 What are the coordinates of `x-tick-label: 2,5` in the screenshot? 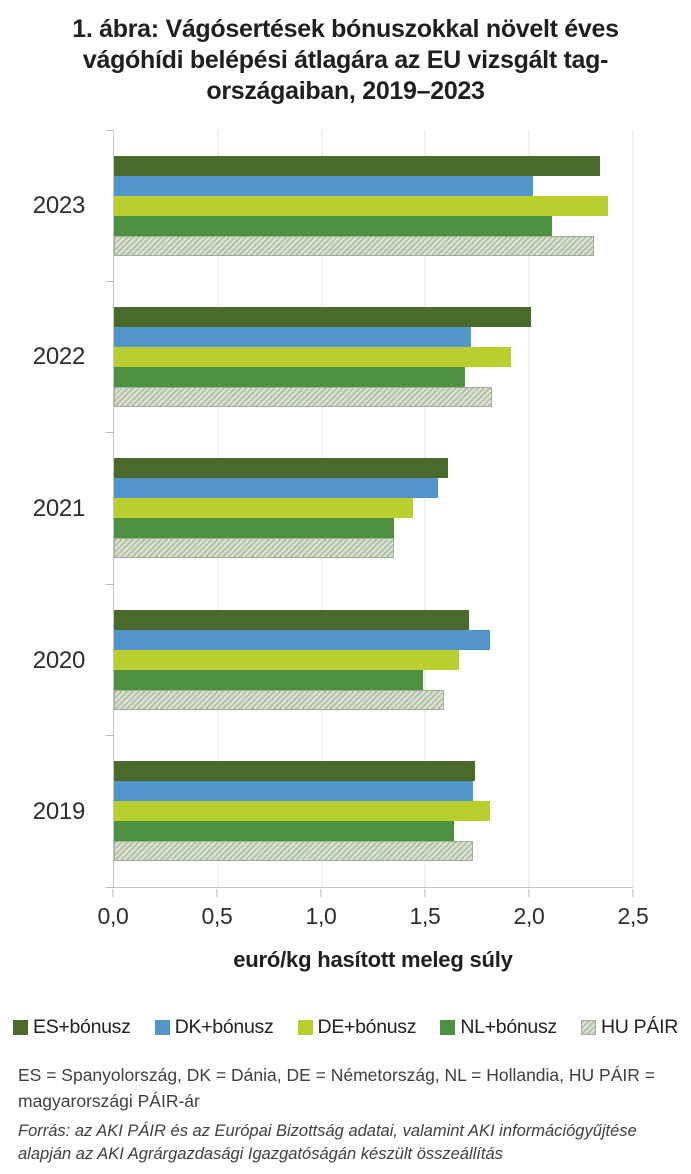 It's located at (633, 916).